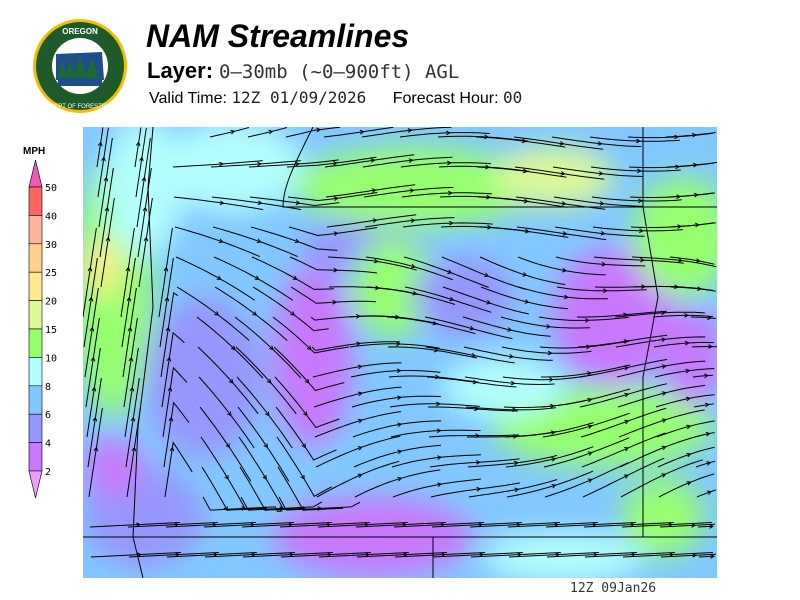 This screenshot has height=600, width=800. I want to click on colorbar-unit: MPH, so click(34, 151).